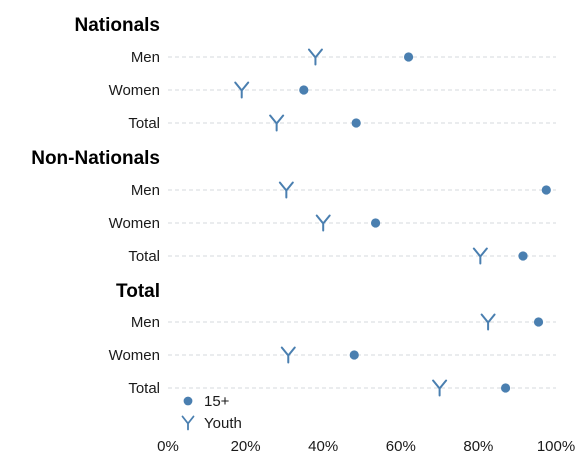 This screenshot has height=466, width=587. I want to click on group-label: Non-Nationals, so click(95, 158).